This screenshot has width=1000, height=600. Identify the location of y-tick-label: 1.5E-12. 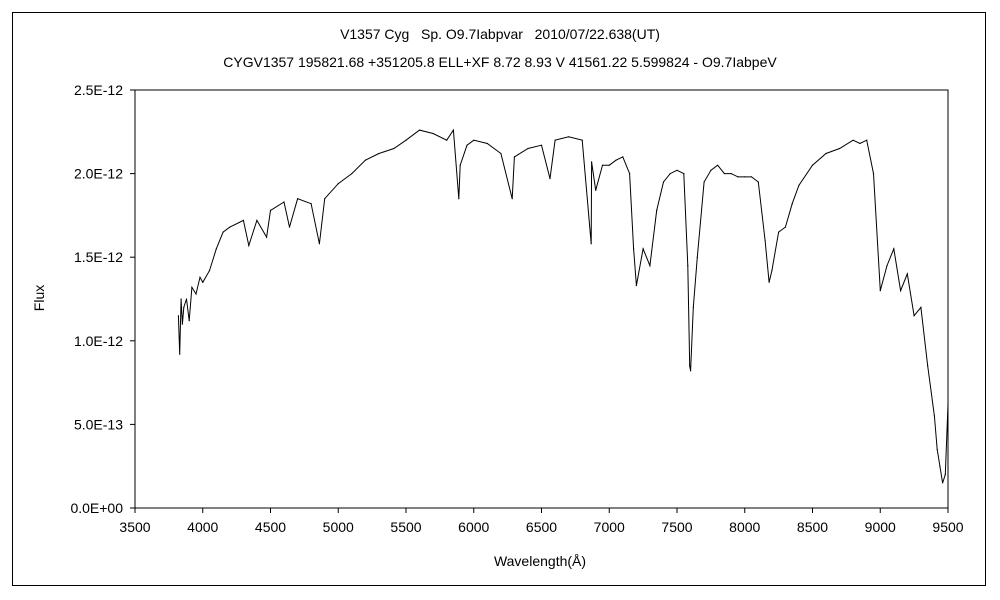
(98, 257).